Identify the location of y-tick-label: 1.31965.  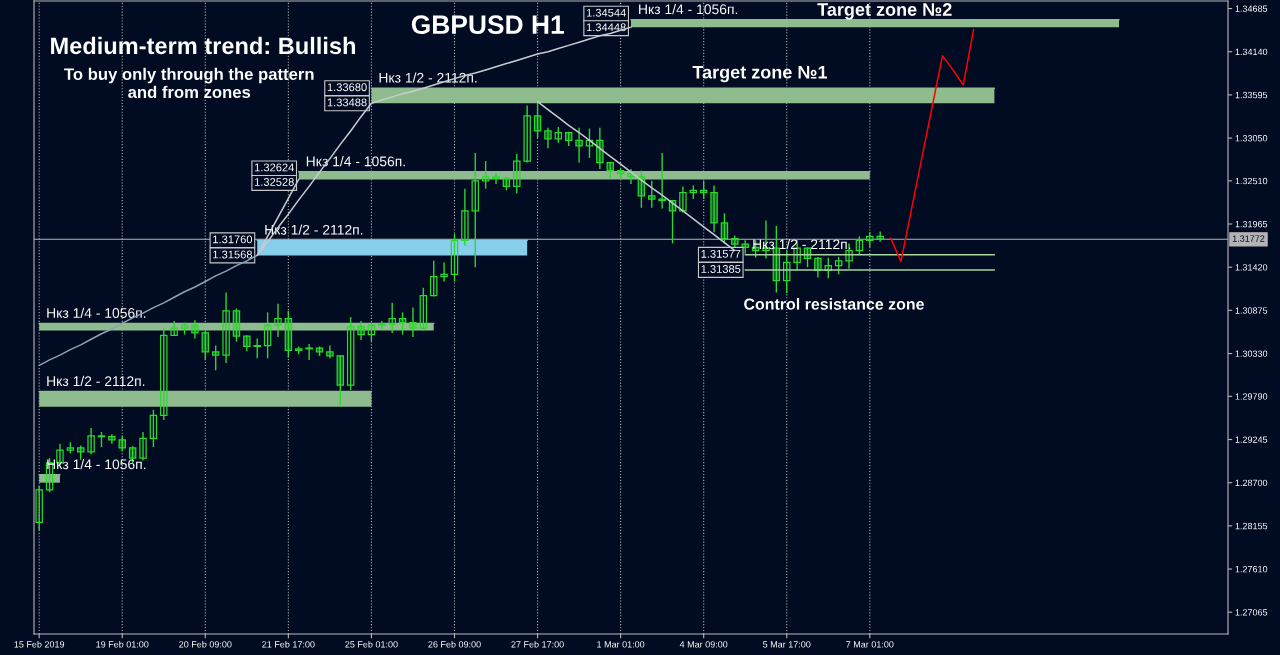
(1251, 224).